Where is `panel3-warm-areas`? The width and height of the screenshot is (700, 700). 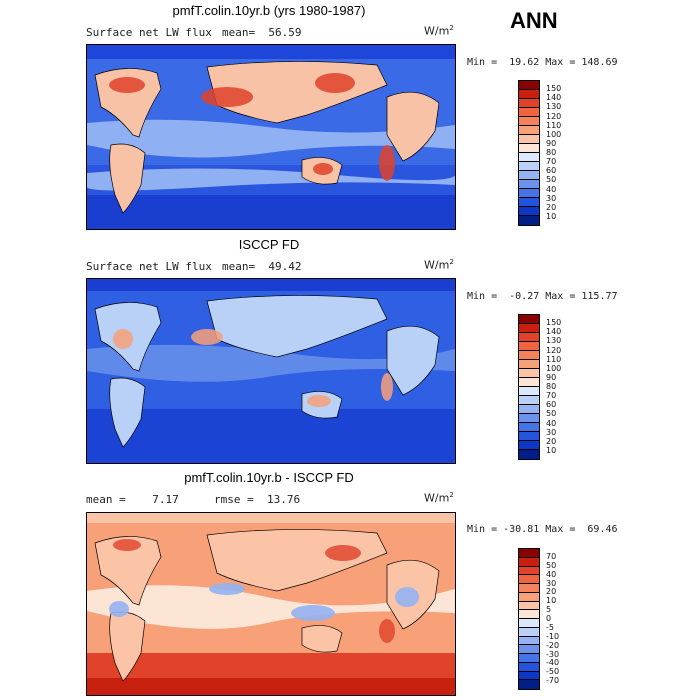 panel3-warm-areas is located at coordinates (254, 591).